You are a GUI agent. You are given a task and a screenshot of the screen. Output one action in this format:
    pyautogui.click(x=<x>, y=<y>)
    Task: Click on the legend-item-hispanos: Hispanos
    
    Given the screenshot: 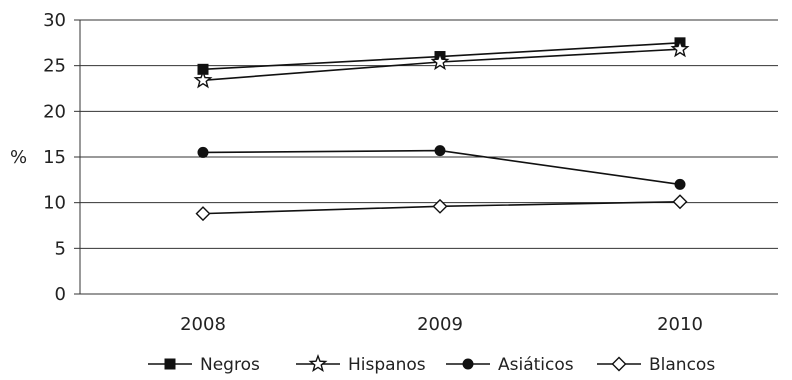 What is the action you would take?
    pyautogui.click(x=361, y=364)
    